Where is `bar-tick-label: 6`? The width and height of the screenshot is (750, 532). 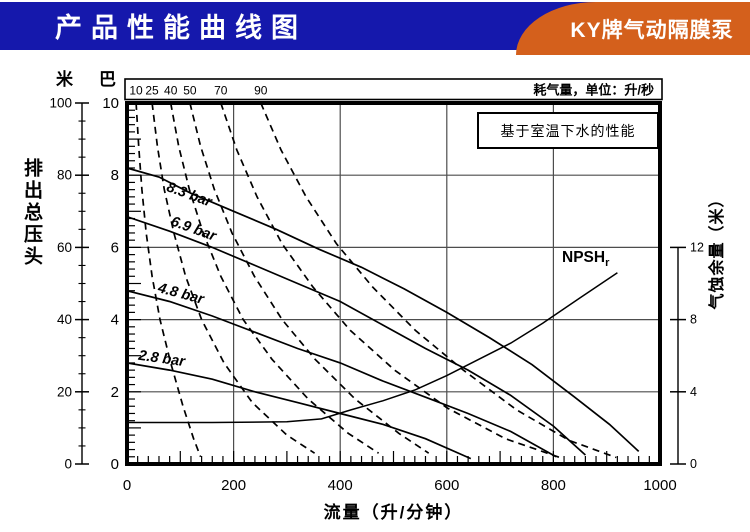 bar-tick-label: 6 is located at coordinates (115, 247).